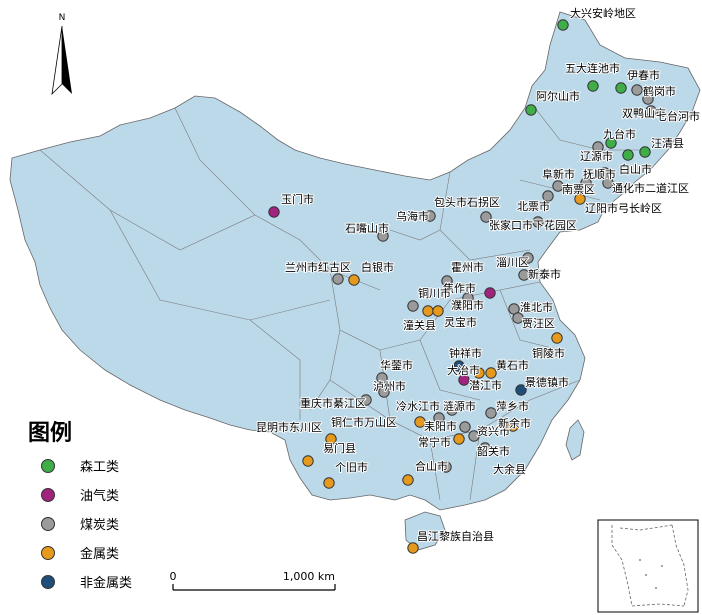 The width and height of the screenshot is (702, 615). What do you see at coordinates (575, 440) in the screenshot?
I see `taiwan-island` at bounding box center [575, 440].